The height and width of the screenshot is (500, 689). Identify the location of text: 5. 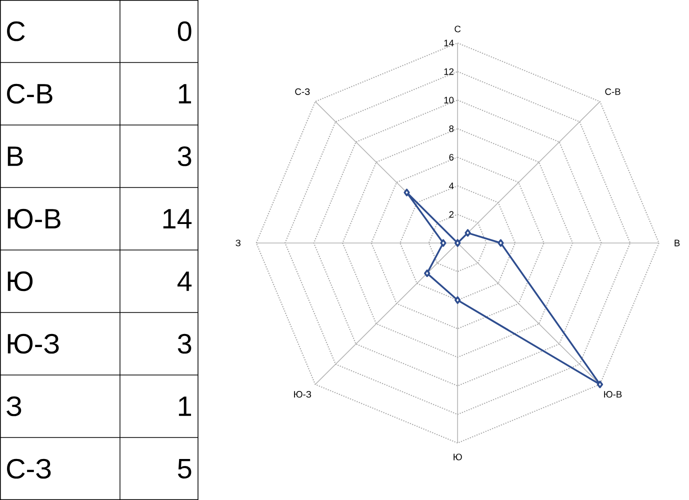
(185, 468).